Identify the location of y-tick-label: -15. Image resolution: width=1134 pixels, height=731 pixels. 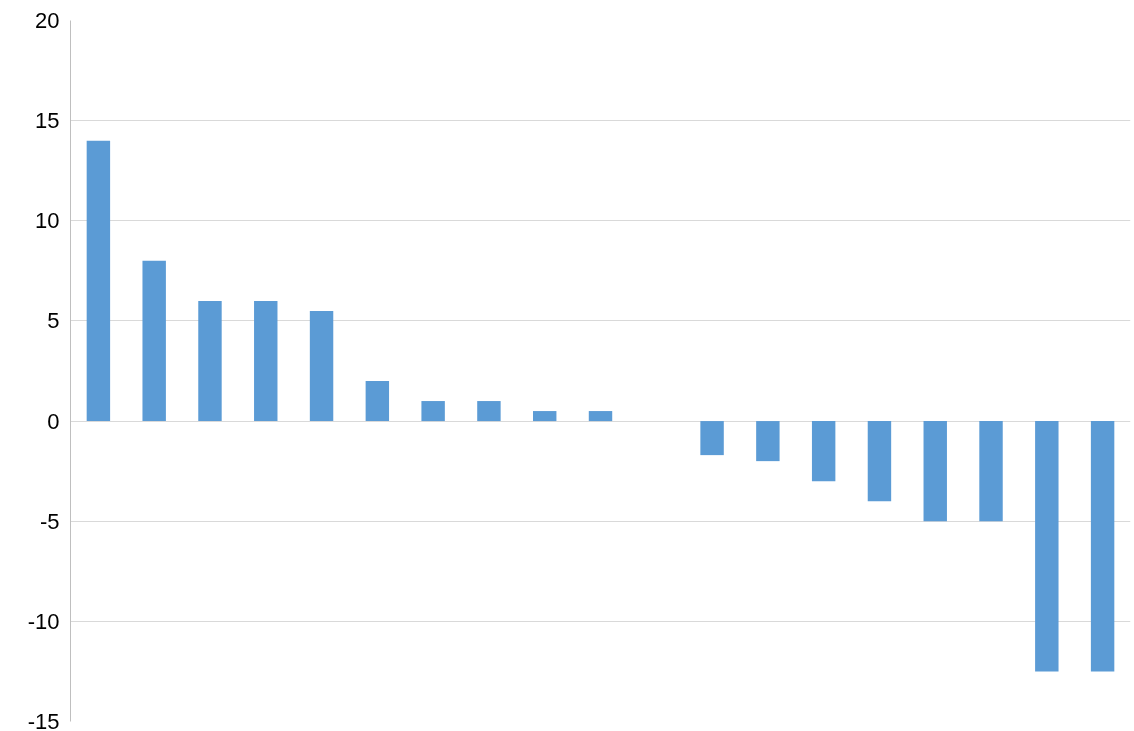
(43, 720).